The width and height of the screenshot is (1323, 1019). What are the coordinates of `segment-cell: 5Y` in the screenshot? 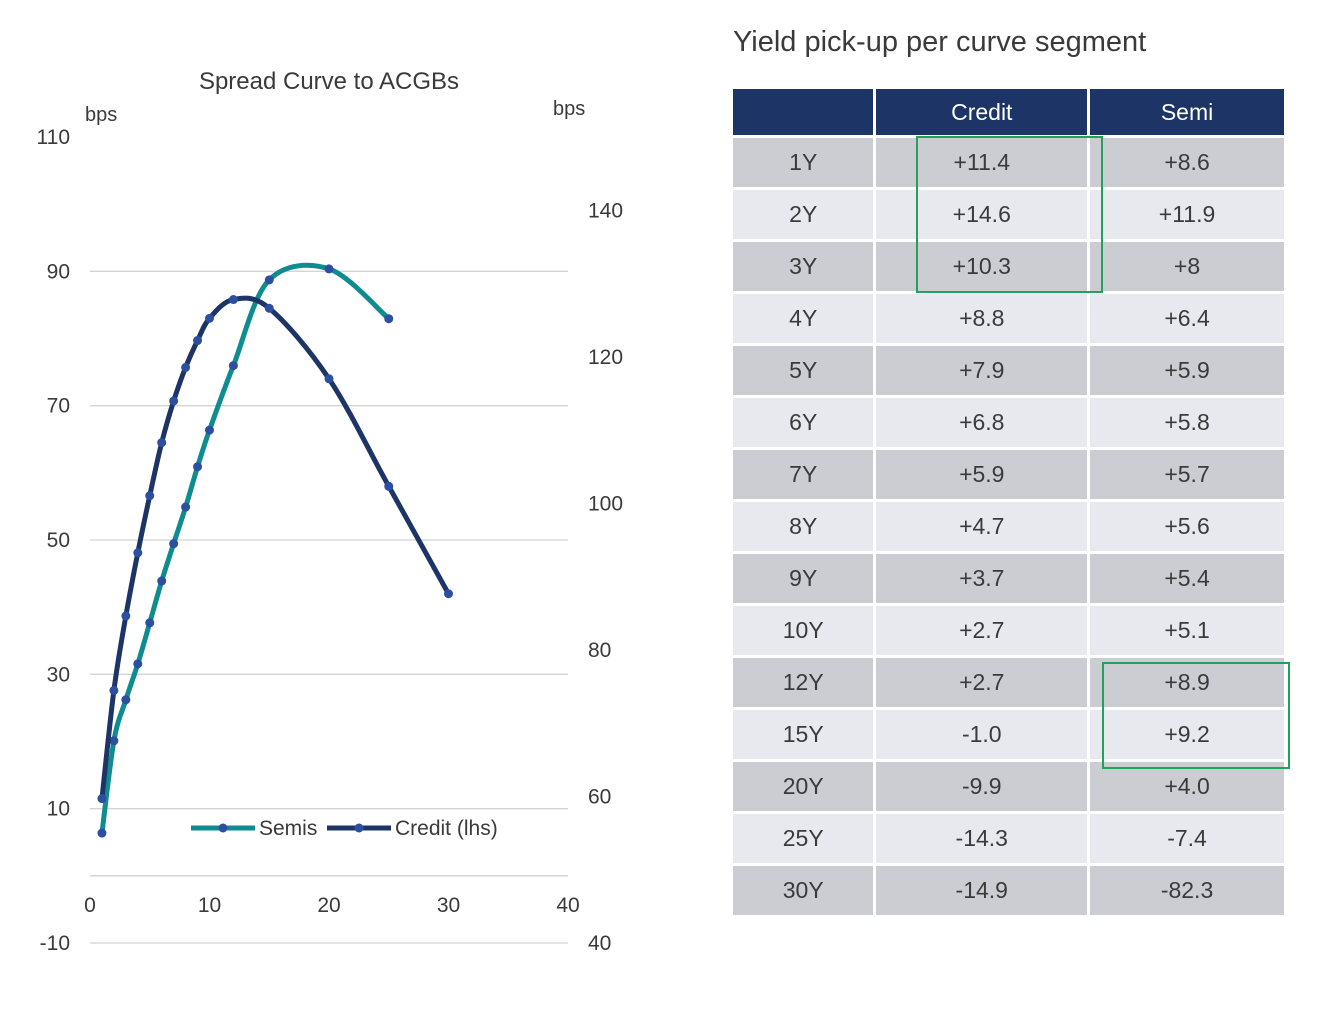 It's located at (803, 370).